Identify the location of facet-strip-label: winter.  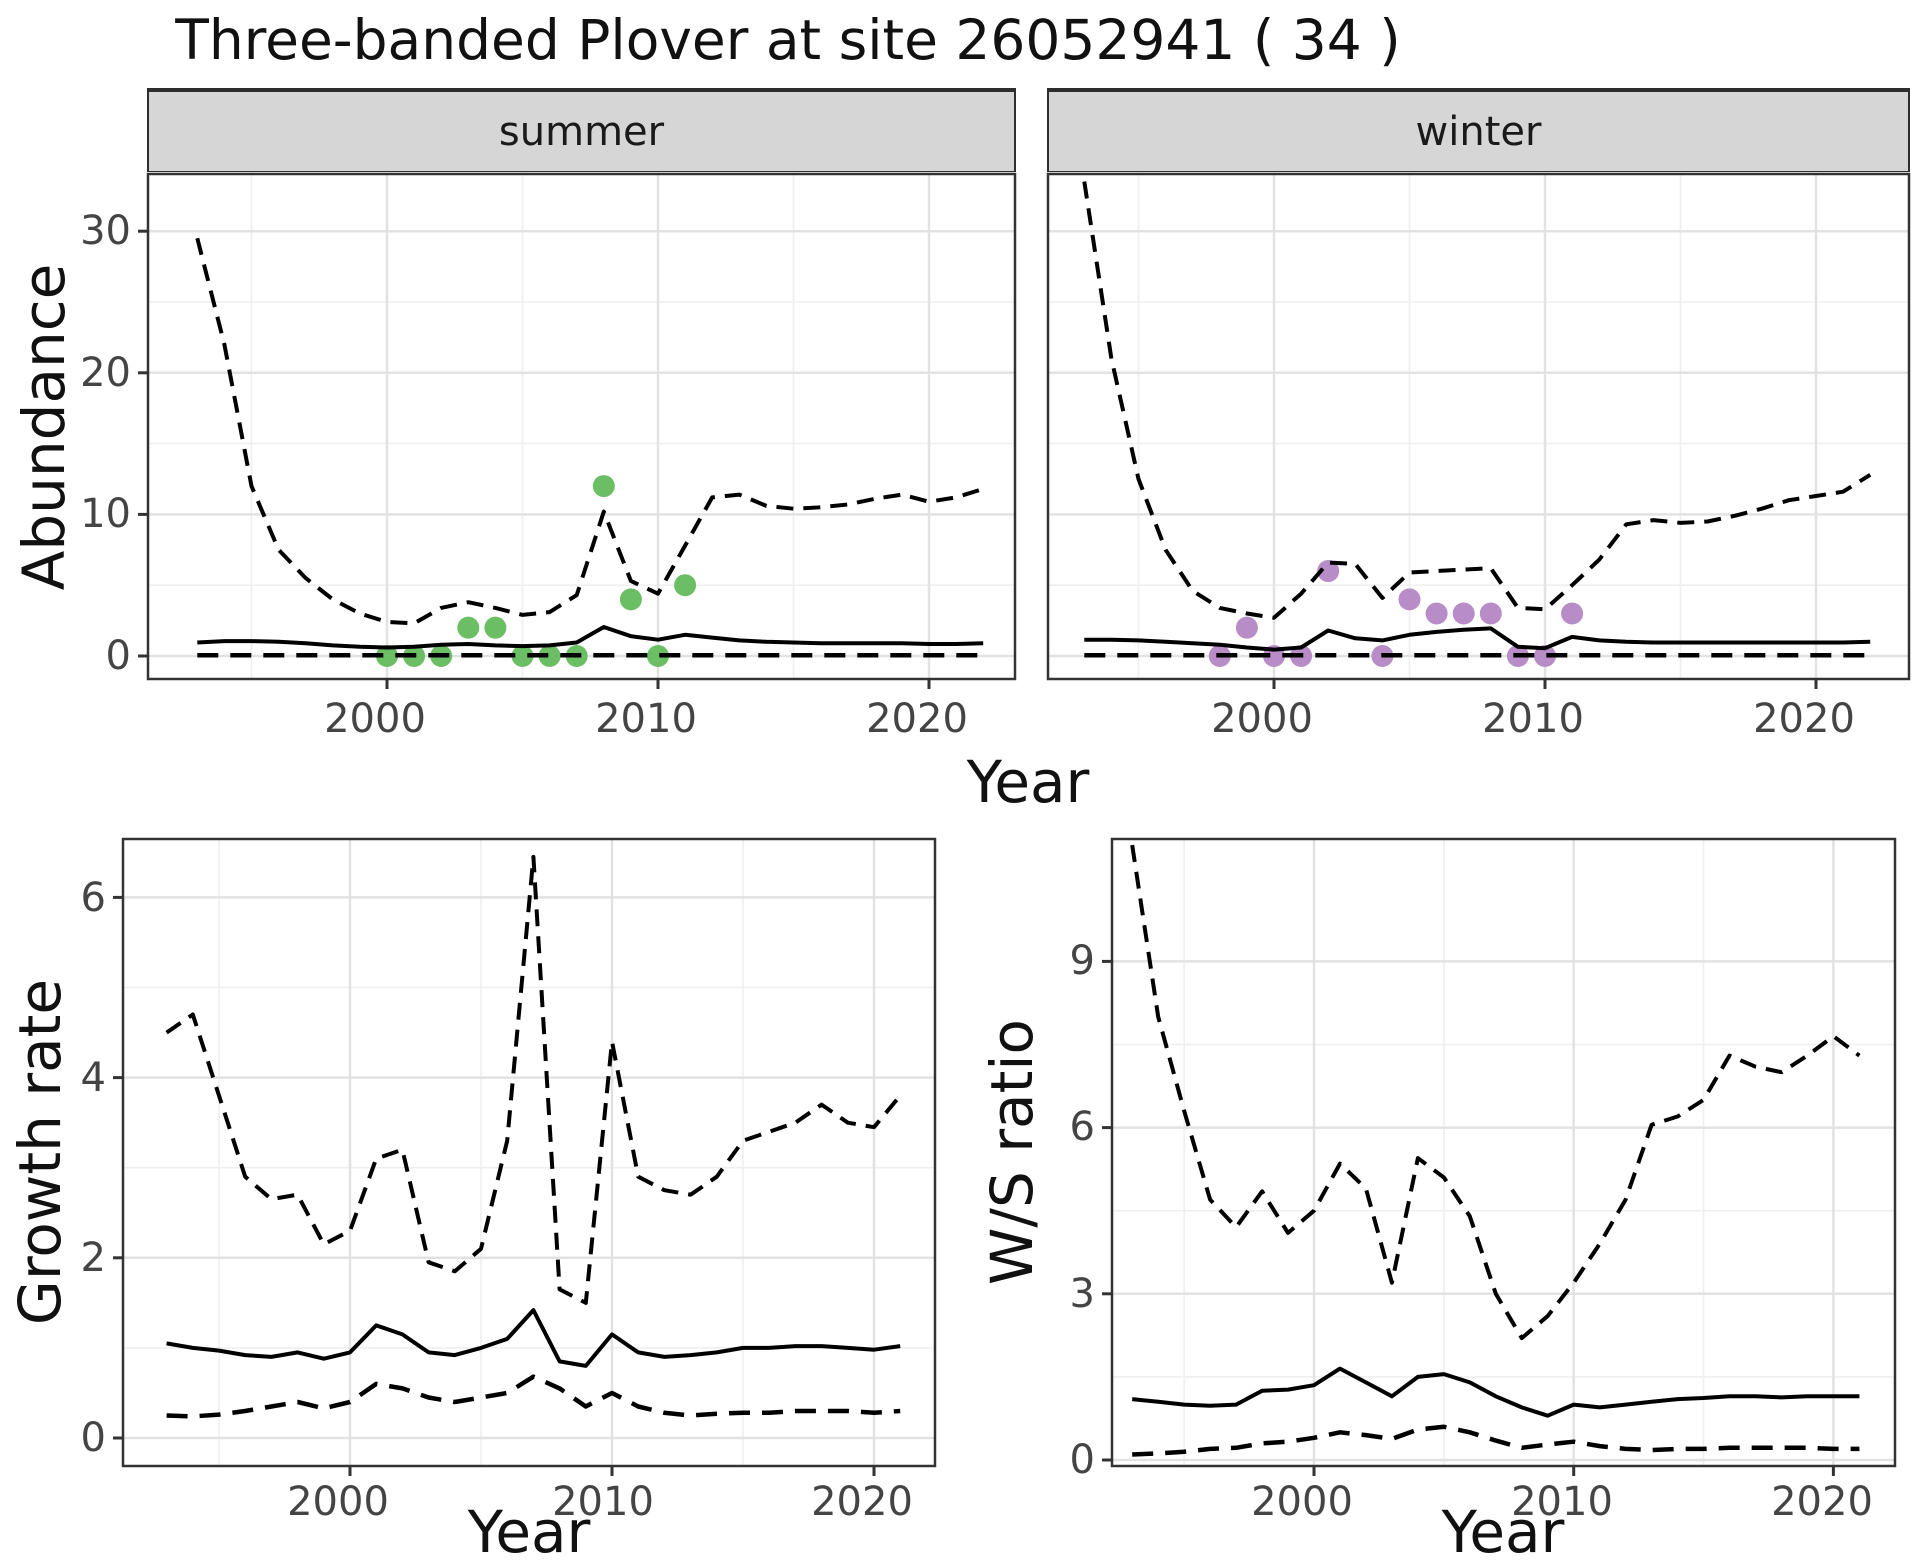
(1478, 131).